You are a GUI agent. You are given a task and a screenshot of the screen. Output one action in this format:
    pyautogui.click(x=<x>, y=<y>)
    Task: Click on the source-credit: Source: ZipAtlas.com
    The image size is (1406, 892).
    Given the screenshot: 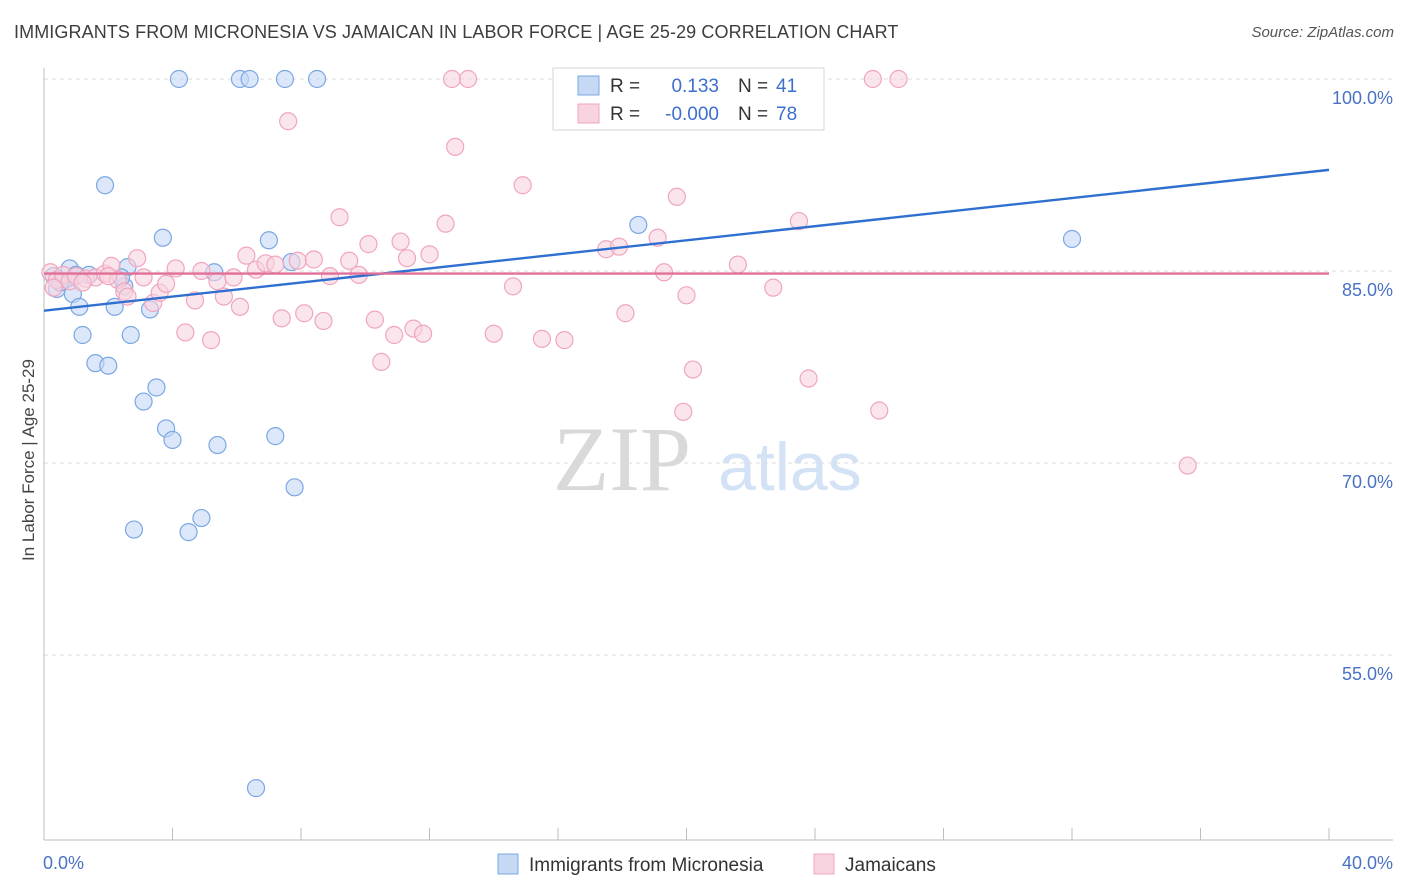 What is the action you would take?
    pyautogui.click(x=1322, y=32)
    